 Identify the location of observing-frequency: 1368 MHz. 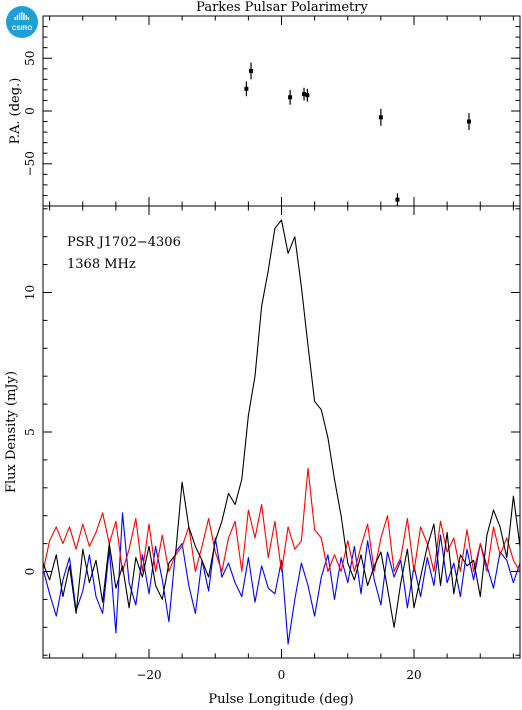
(101, 264).